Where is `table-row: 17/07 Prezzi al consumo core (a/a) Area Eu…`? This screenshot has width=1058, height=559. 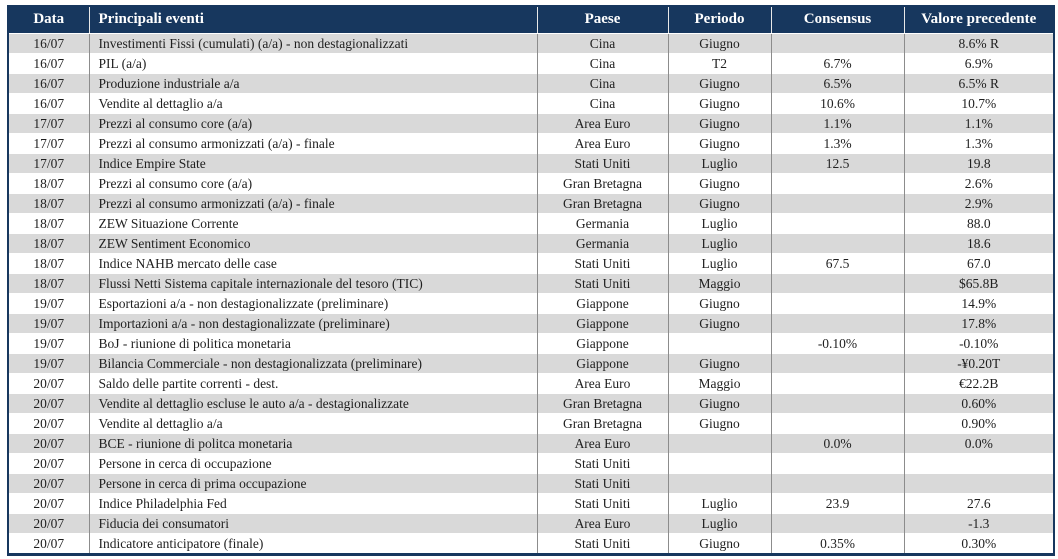
table-row: 17/07 Prezzi al consumo core (a/a) Area Eu… is located at coordinates (531, 122).